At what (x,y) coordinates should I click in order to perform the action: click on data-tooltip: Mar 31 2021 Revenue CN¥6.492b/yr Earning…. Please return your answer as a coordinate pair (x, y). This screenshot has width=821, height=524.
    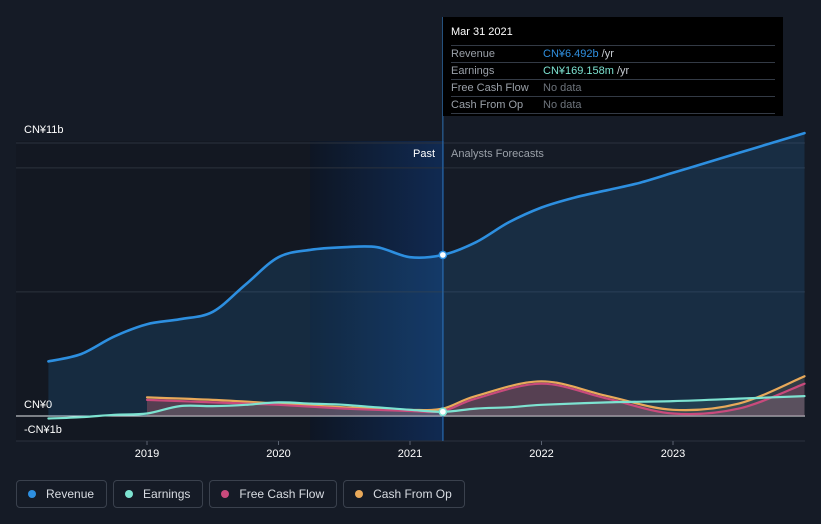
    Looking at the image, I should click on (613, 66).